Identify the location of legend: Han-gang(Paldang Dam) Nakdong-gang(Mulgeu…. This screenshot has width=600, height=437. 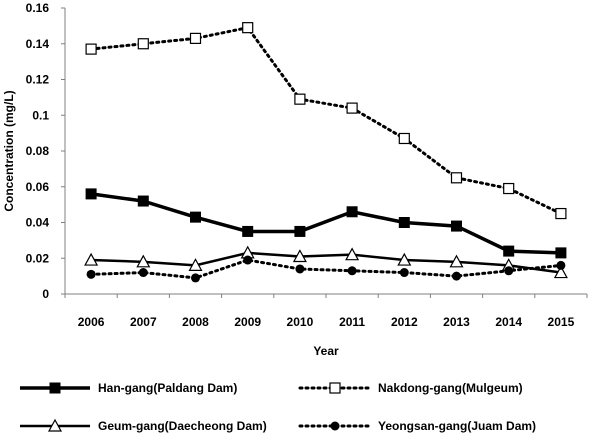
(278, 407).